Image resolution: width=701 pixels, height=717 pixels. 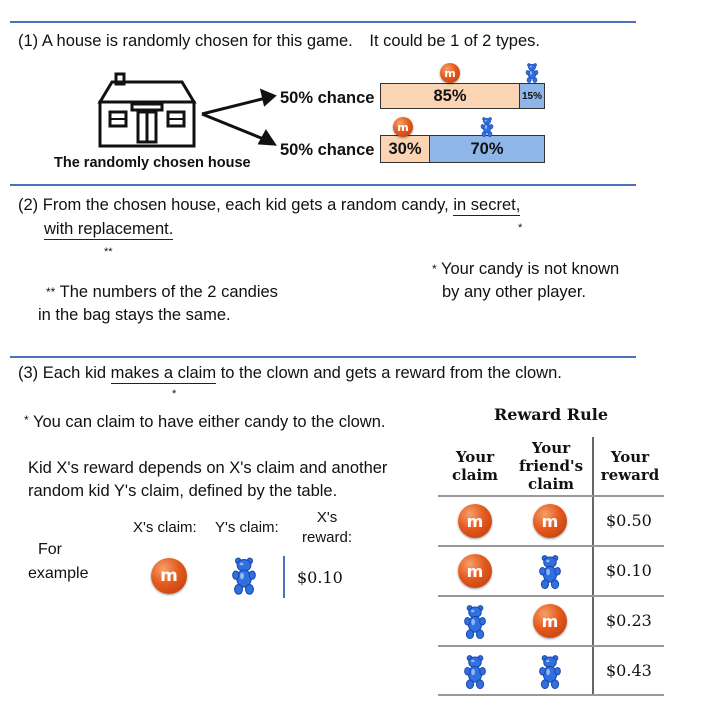 What do you see at coordinates (630, 466) in the screenshot?
I see `header-your-reward: Your reward` at bounding box center [630, 466].